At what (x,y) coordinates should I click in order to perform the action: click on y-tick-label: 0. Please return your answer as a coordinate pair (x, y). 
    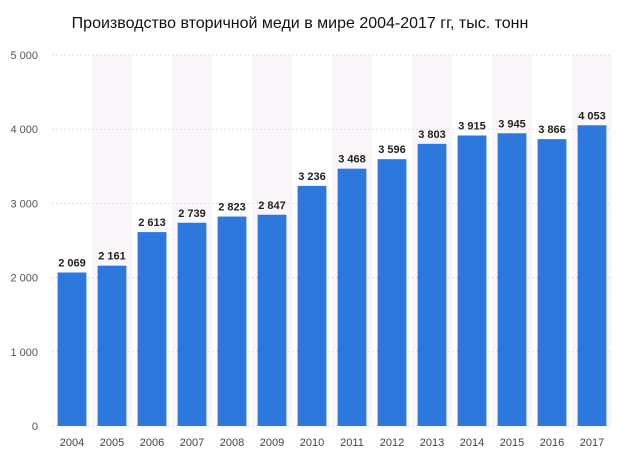
    Looking at the image, I should click on (35, 427).